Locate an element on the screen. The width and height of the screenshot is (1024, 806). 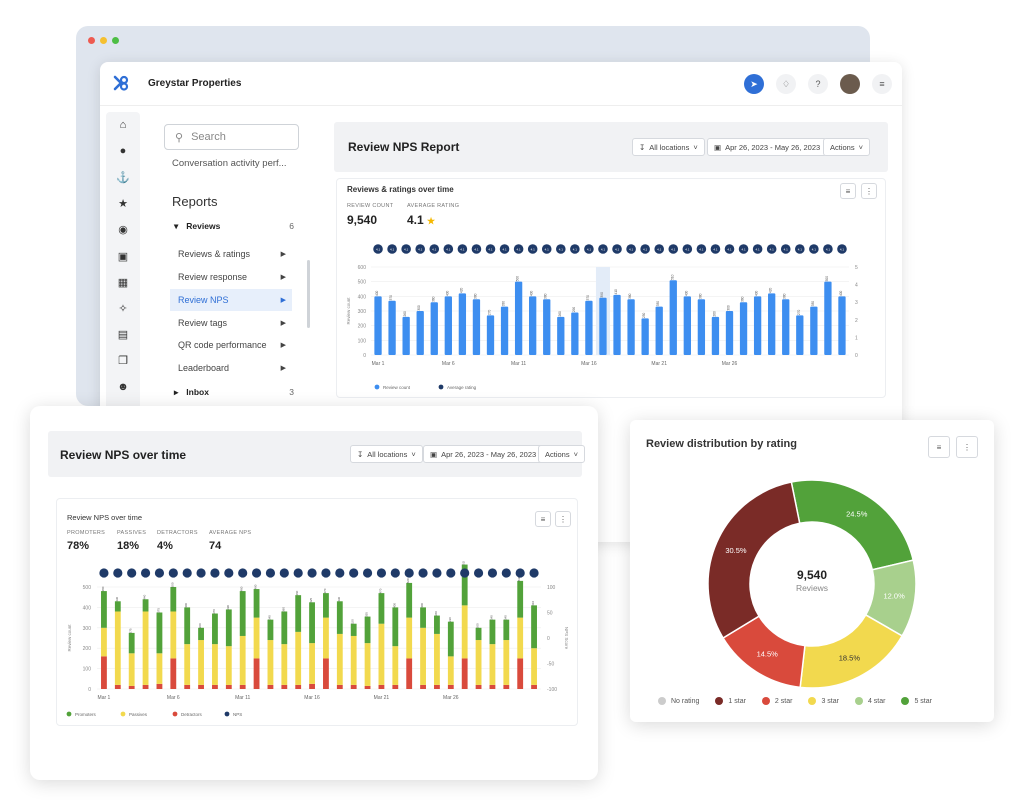
reports-heading: Reports is located at coordinates (195, 201).